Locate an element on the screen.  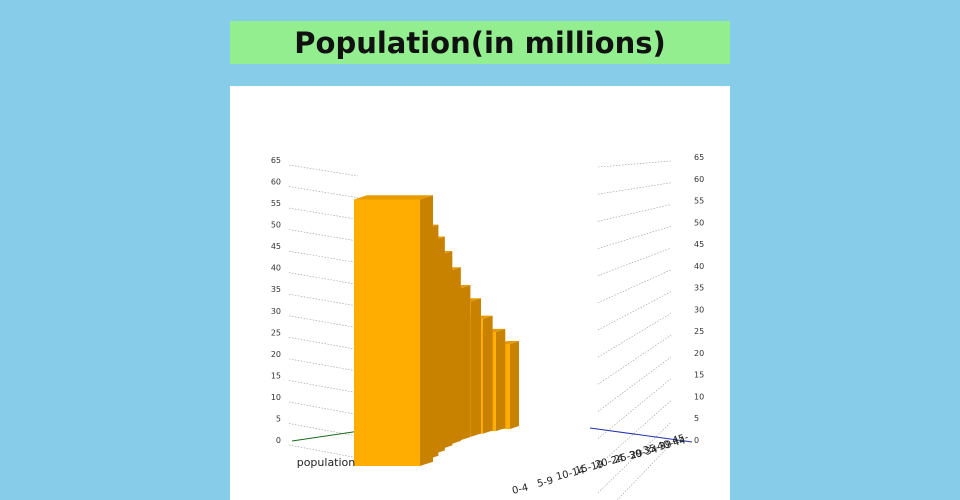
left-tick-label: 35 is located at coordinates (276, 289).